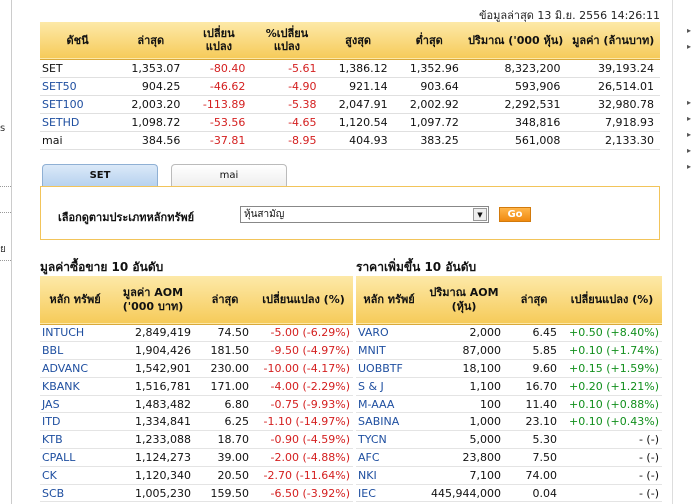 This screenshot has height=504, width=700. Describe the element at coordinates (464, 386) in the screenshot. I see `amount-cell: 1,100` at that location.